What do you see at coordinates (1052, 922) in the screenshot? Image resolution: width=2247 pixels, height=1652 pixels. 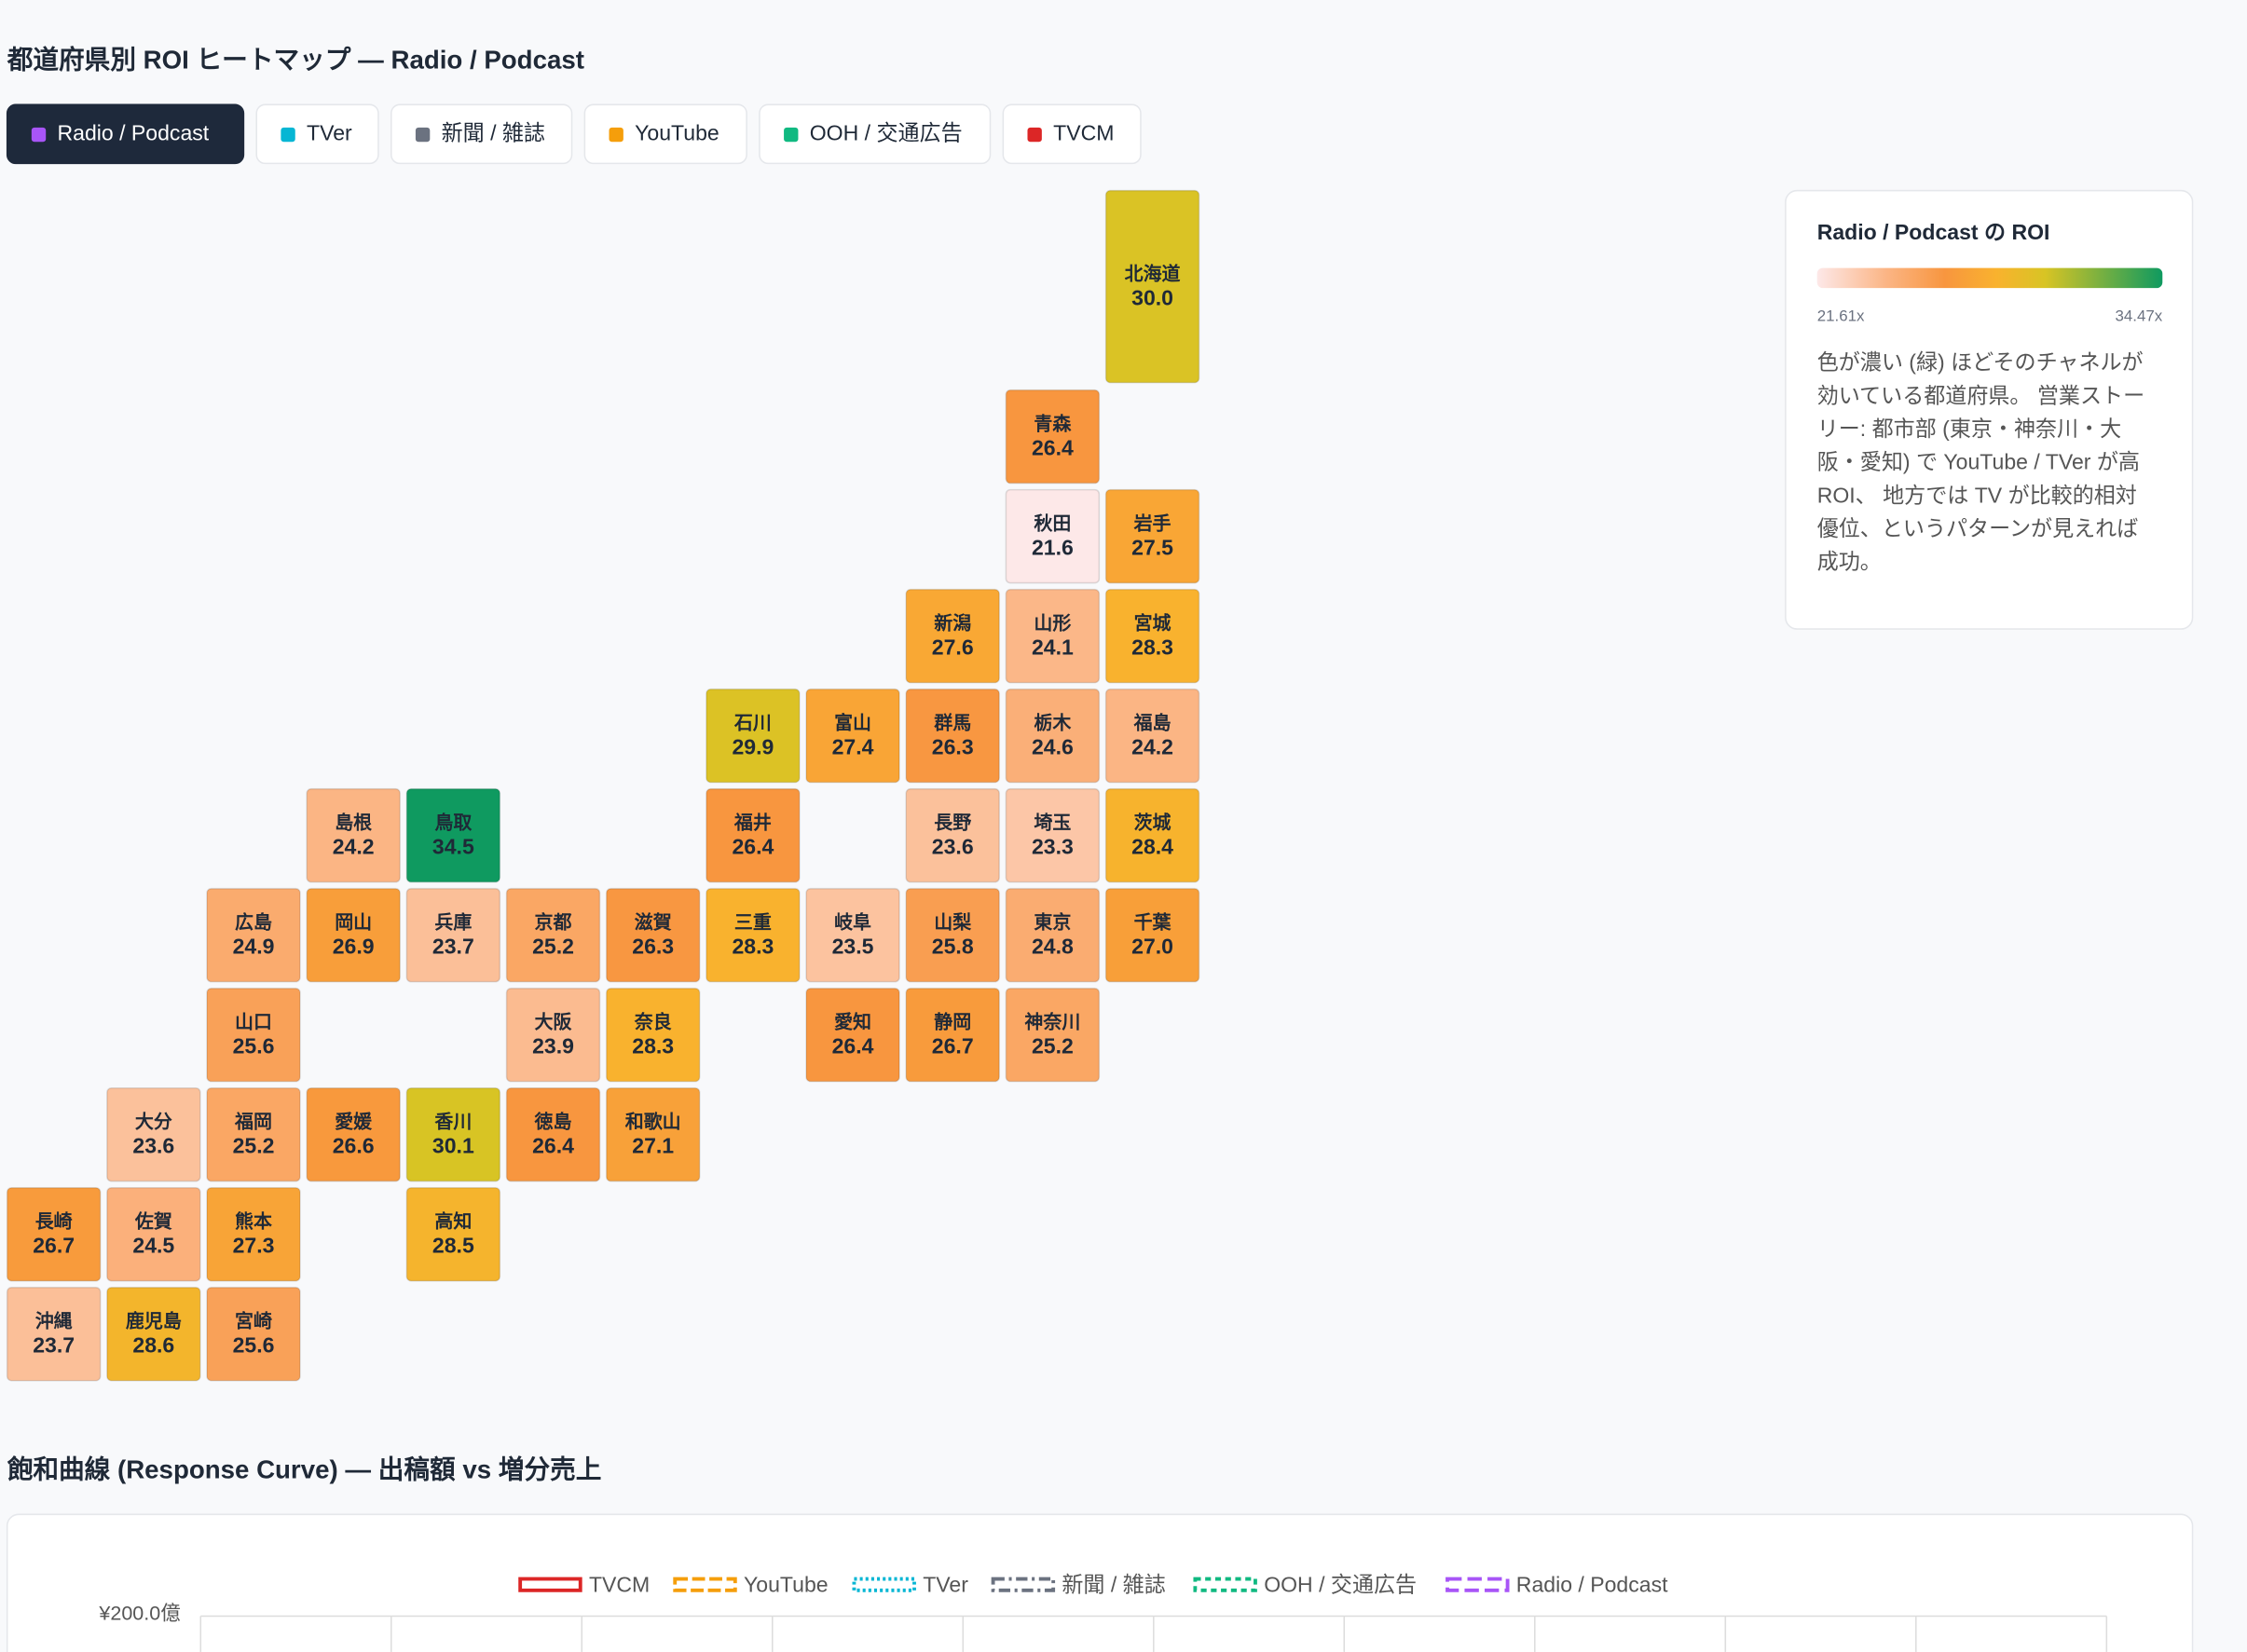 I see `prefecture-name: 東京` at bounding box center [1052, 922].